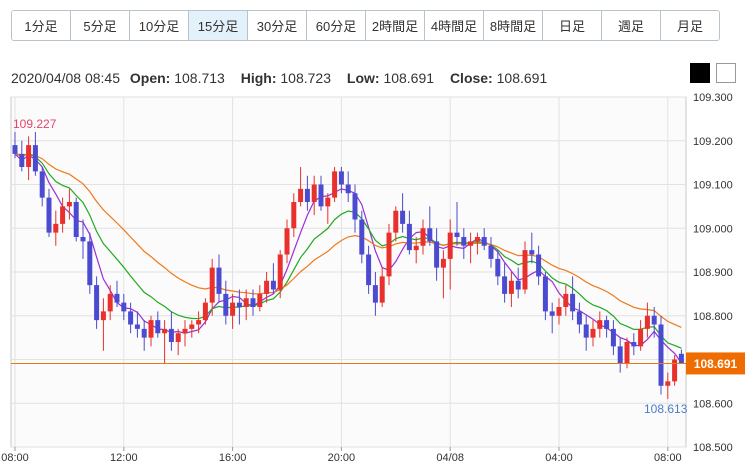 This screenshot has height=471, width=753. Describe the element at coordinates (631, 25) in the screenshot. I see `tab-10: 週足` at that location.